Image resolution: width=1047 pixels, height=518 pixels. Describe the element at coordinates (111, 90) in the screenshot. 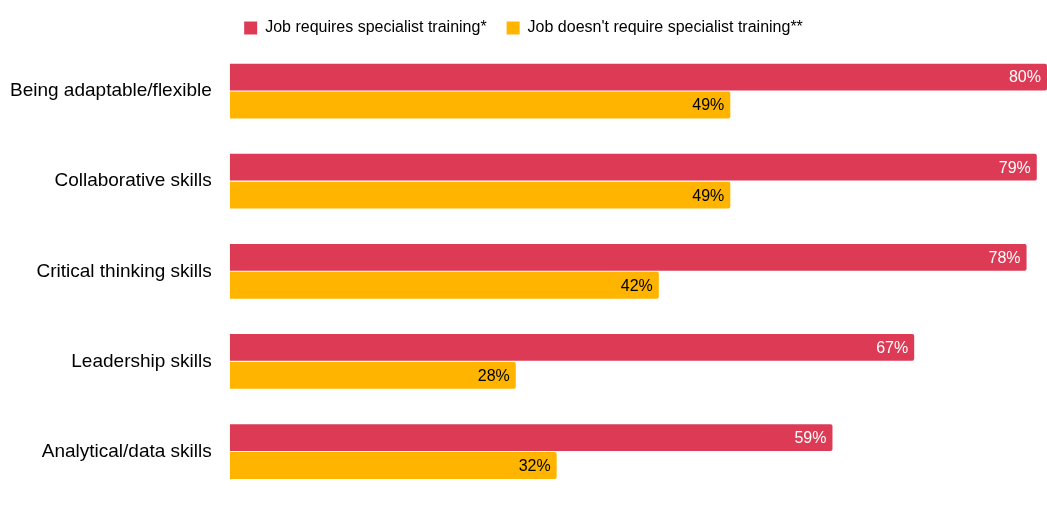

I see `y-tick-label: Being adaptable/flexible` at that location.